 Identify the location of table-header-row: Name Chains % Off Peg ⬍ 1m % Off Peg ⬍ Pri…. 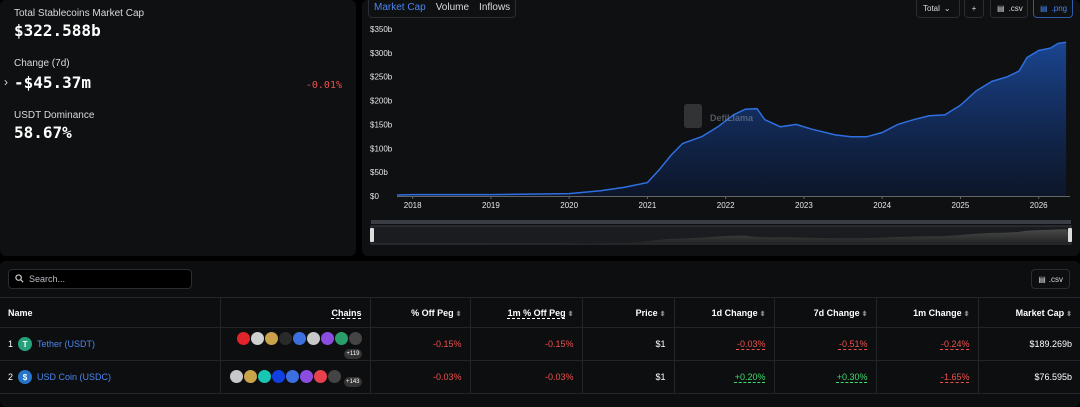
(540, 312).